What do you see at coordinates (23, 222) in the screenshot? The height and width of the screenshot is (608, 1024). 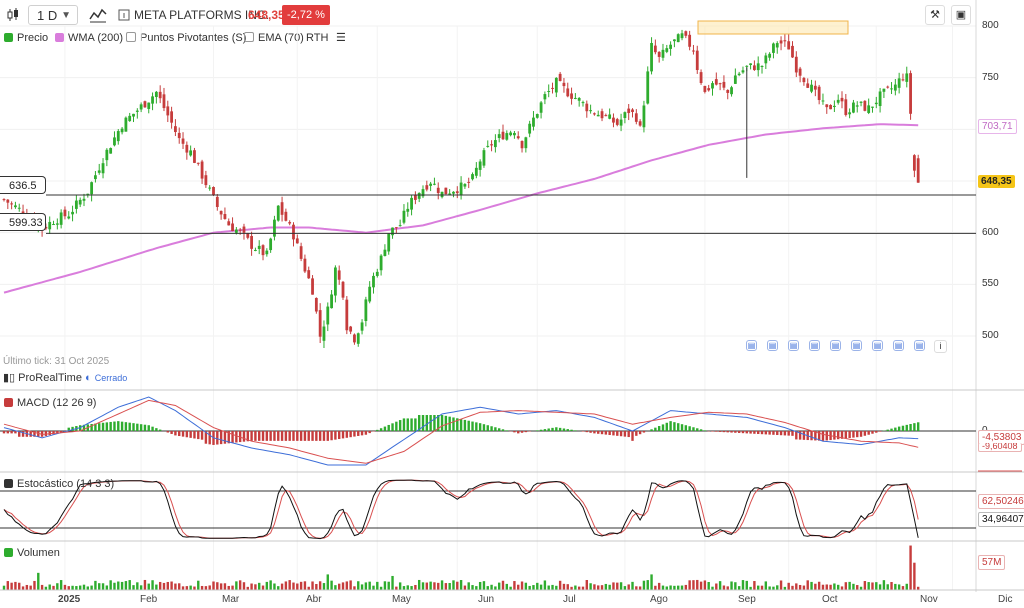 I see `level-label-599: 599.33` at bounding box center [23, 222].